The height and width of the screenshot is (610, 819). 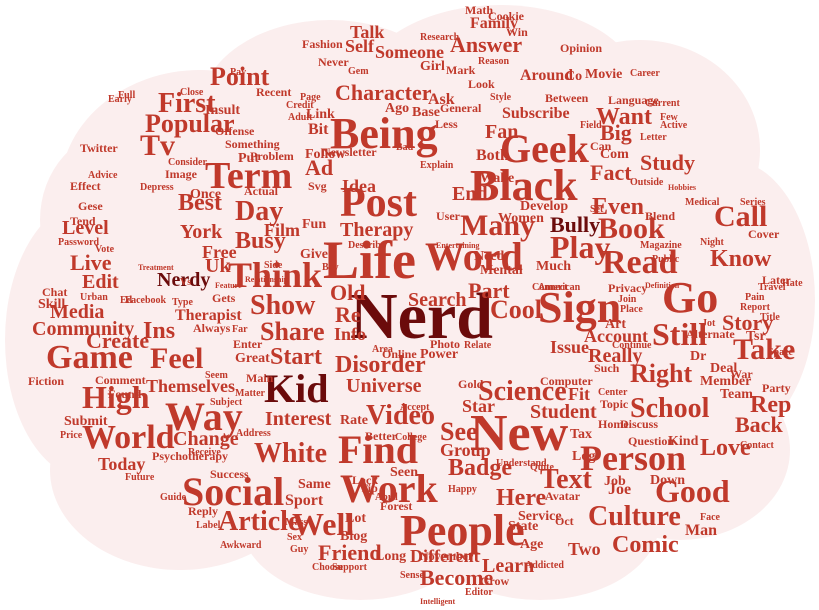 I want to click on word-war: War, so click(x=741, y=374).